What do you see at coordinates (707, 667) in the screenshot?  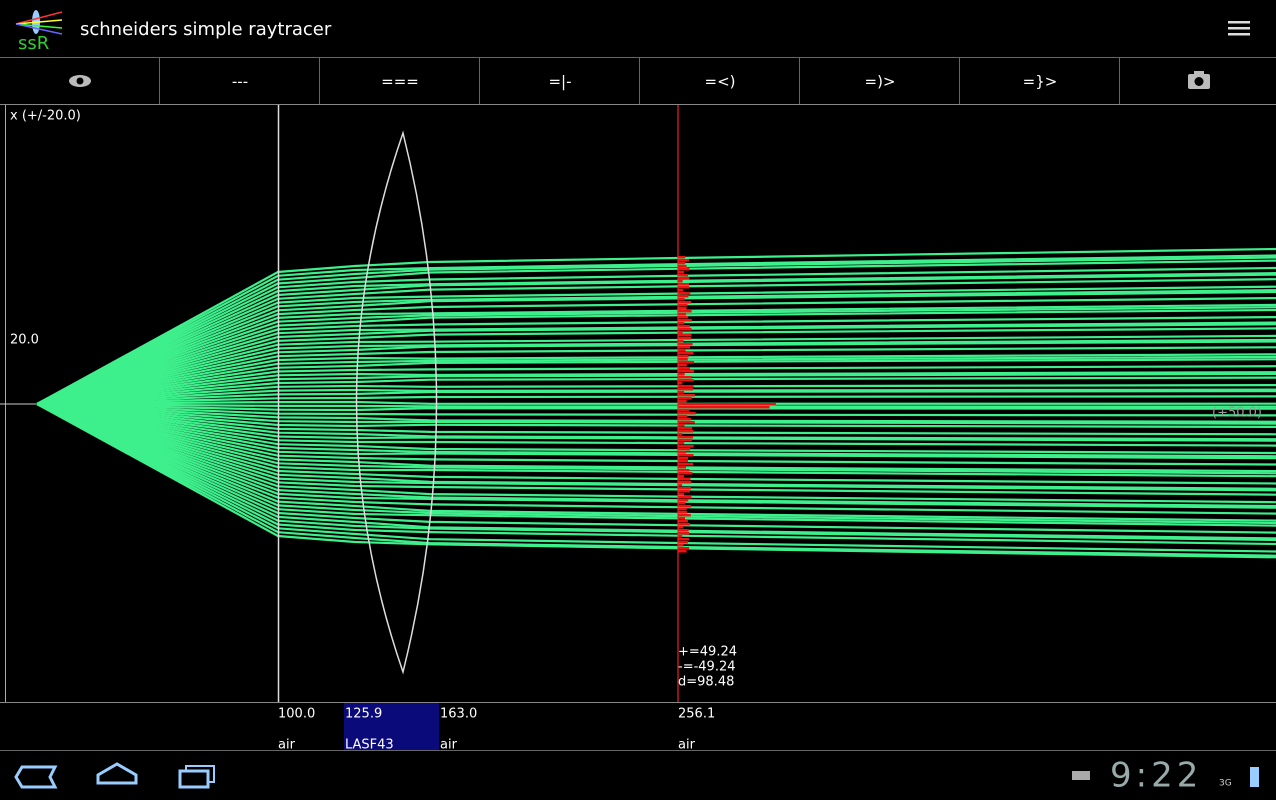 I see `result: -=-49.24` at bounding box center [707, 667].